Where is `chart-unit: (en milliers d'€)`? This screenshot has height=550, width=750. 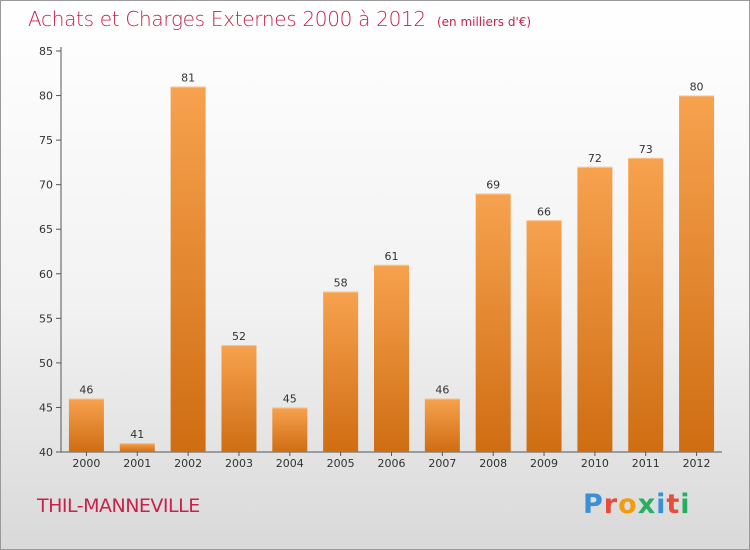
chart-unit: (en milliers d'€) is located at coordinates (484, 22).